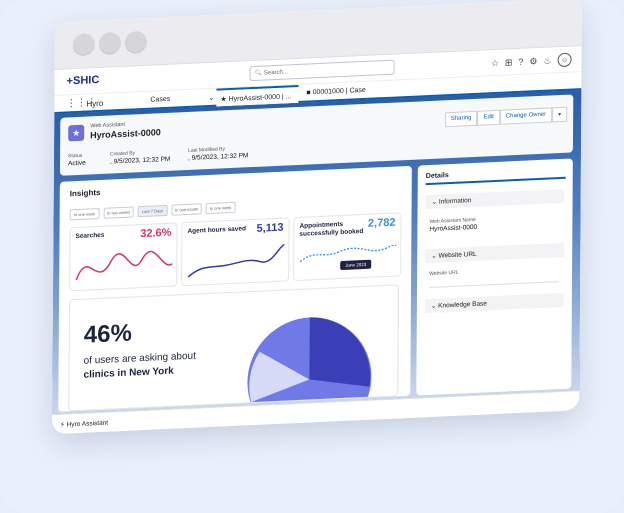 The width and height of the screenshot is (624, 513). What do you see at coordinates (444, 273) in the screenshot?
I see `website-label: Website URL` at bounding box center [444, 273].